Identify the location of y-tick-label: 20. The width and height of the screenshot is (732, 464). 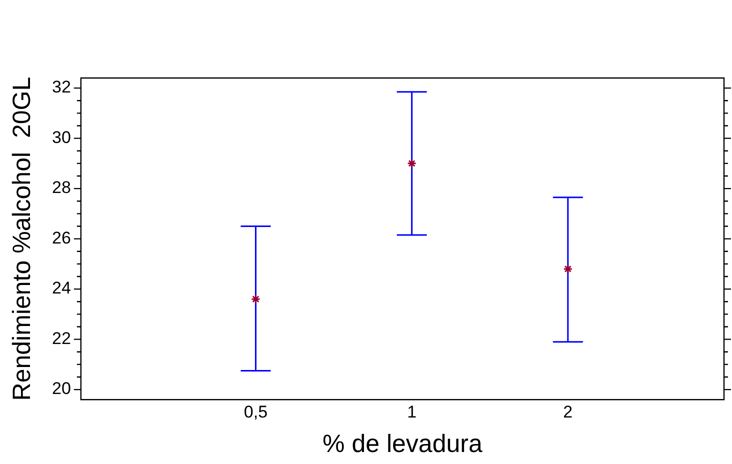
(61, 388).